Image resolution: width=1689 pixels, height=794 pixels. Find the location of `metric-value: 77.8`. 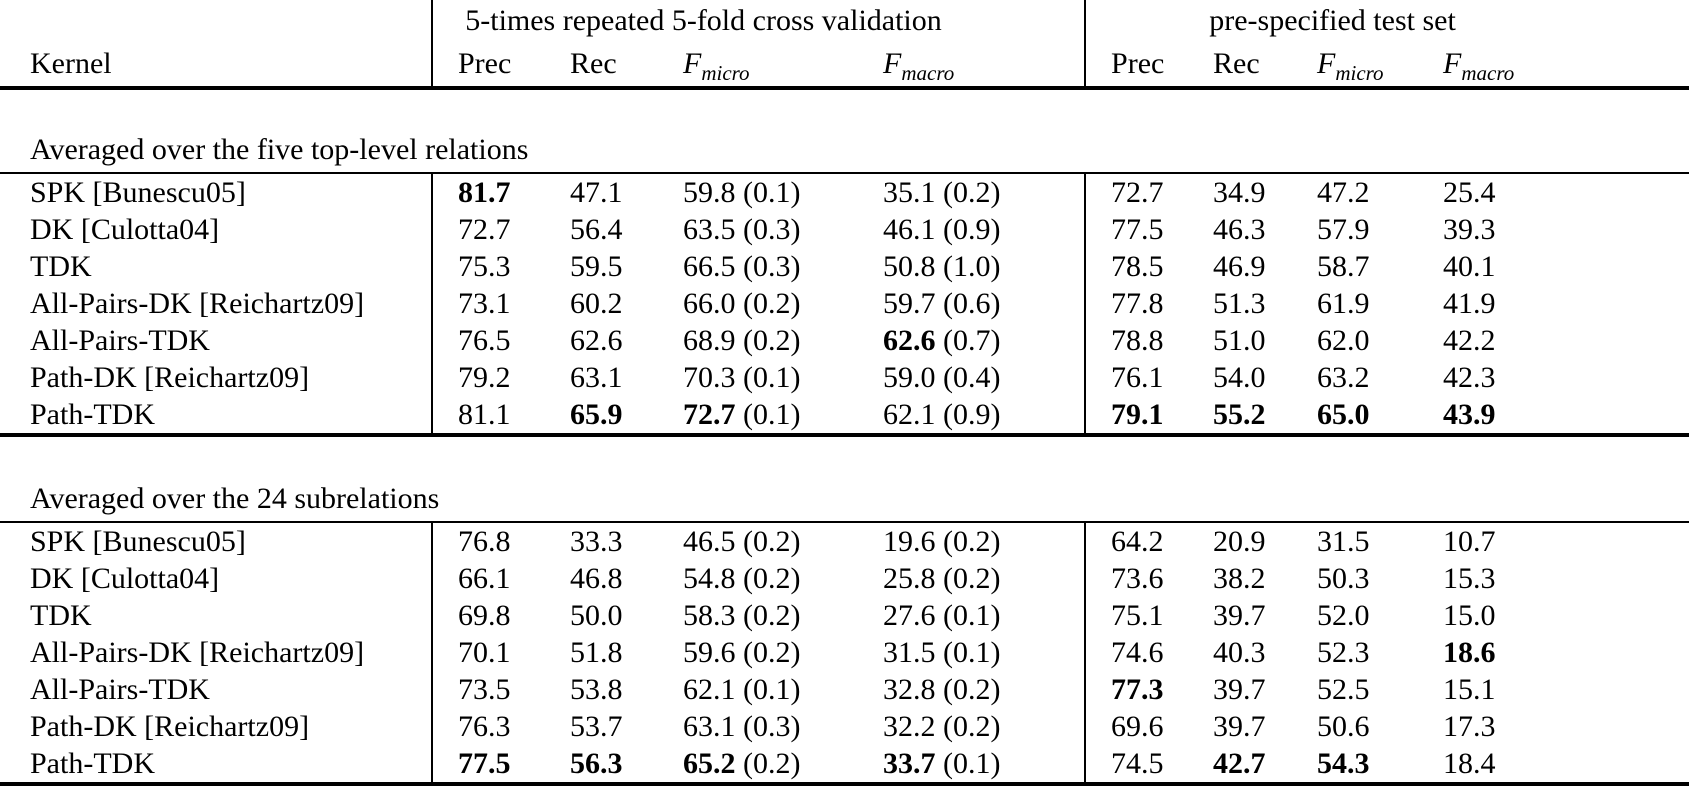

metric-value: 77.8 is located at coordinates (1137, 303).